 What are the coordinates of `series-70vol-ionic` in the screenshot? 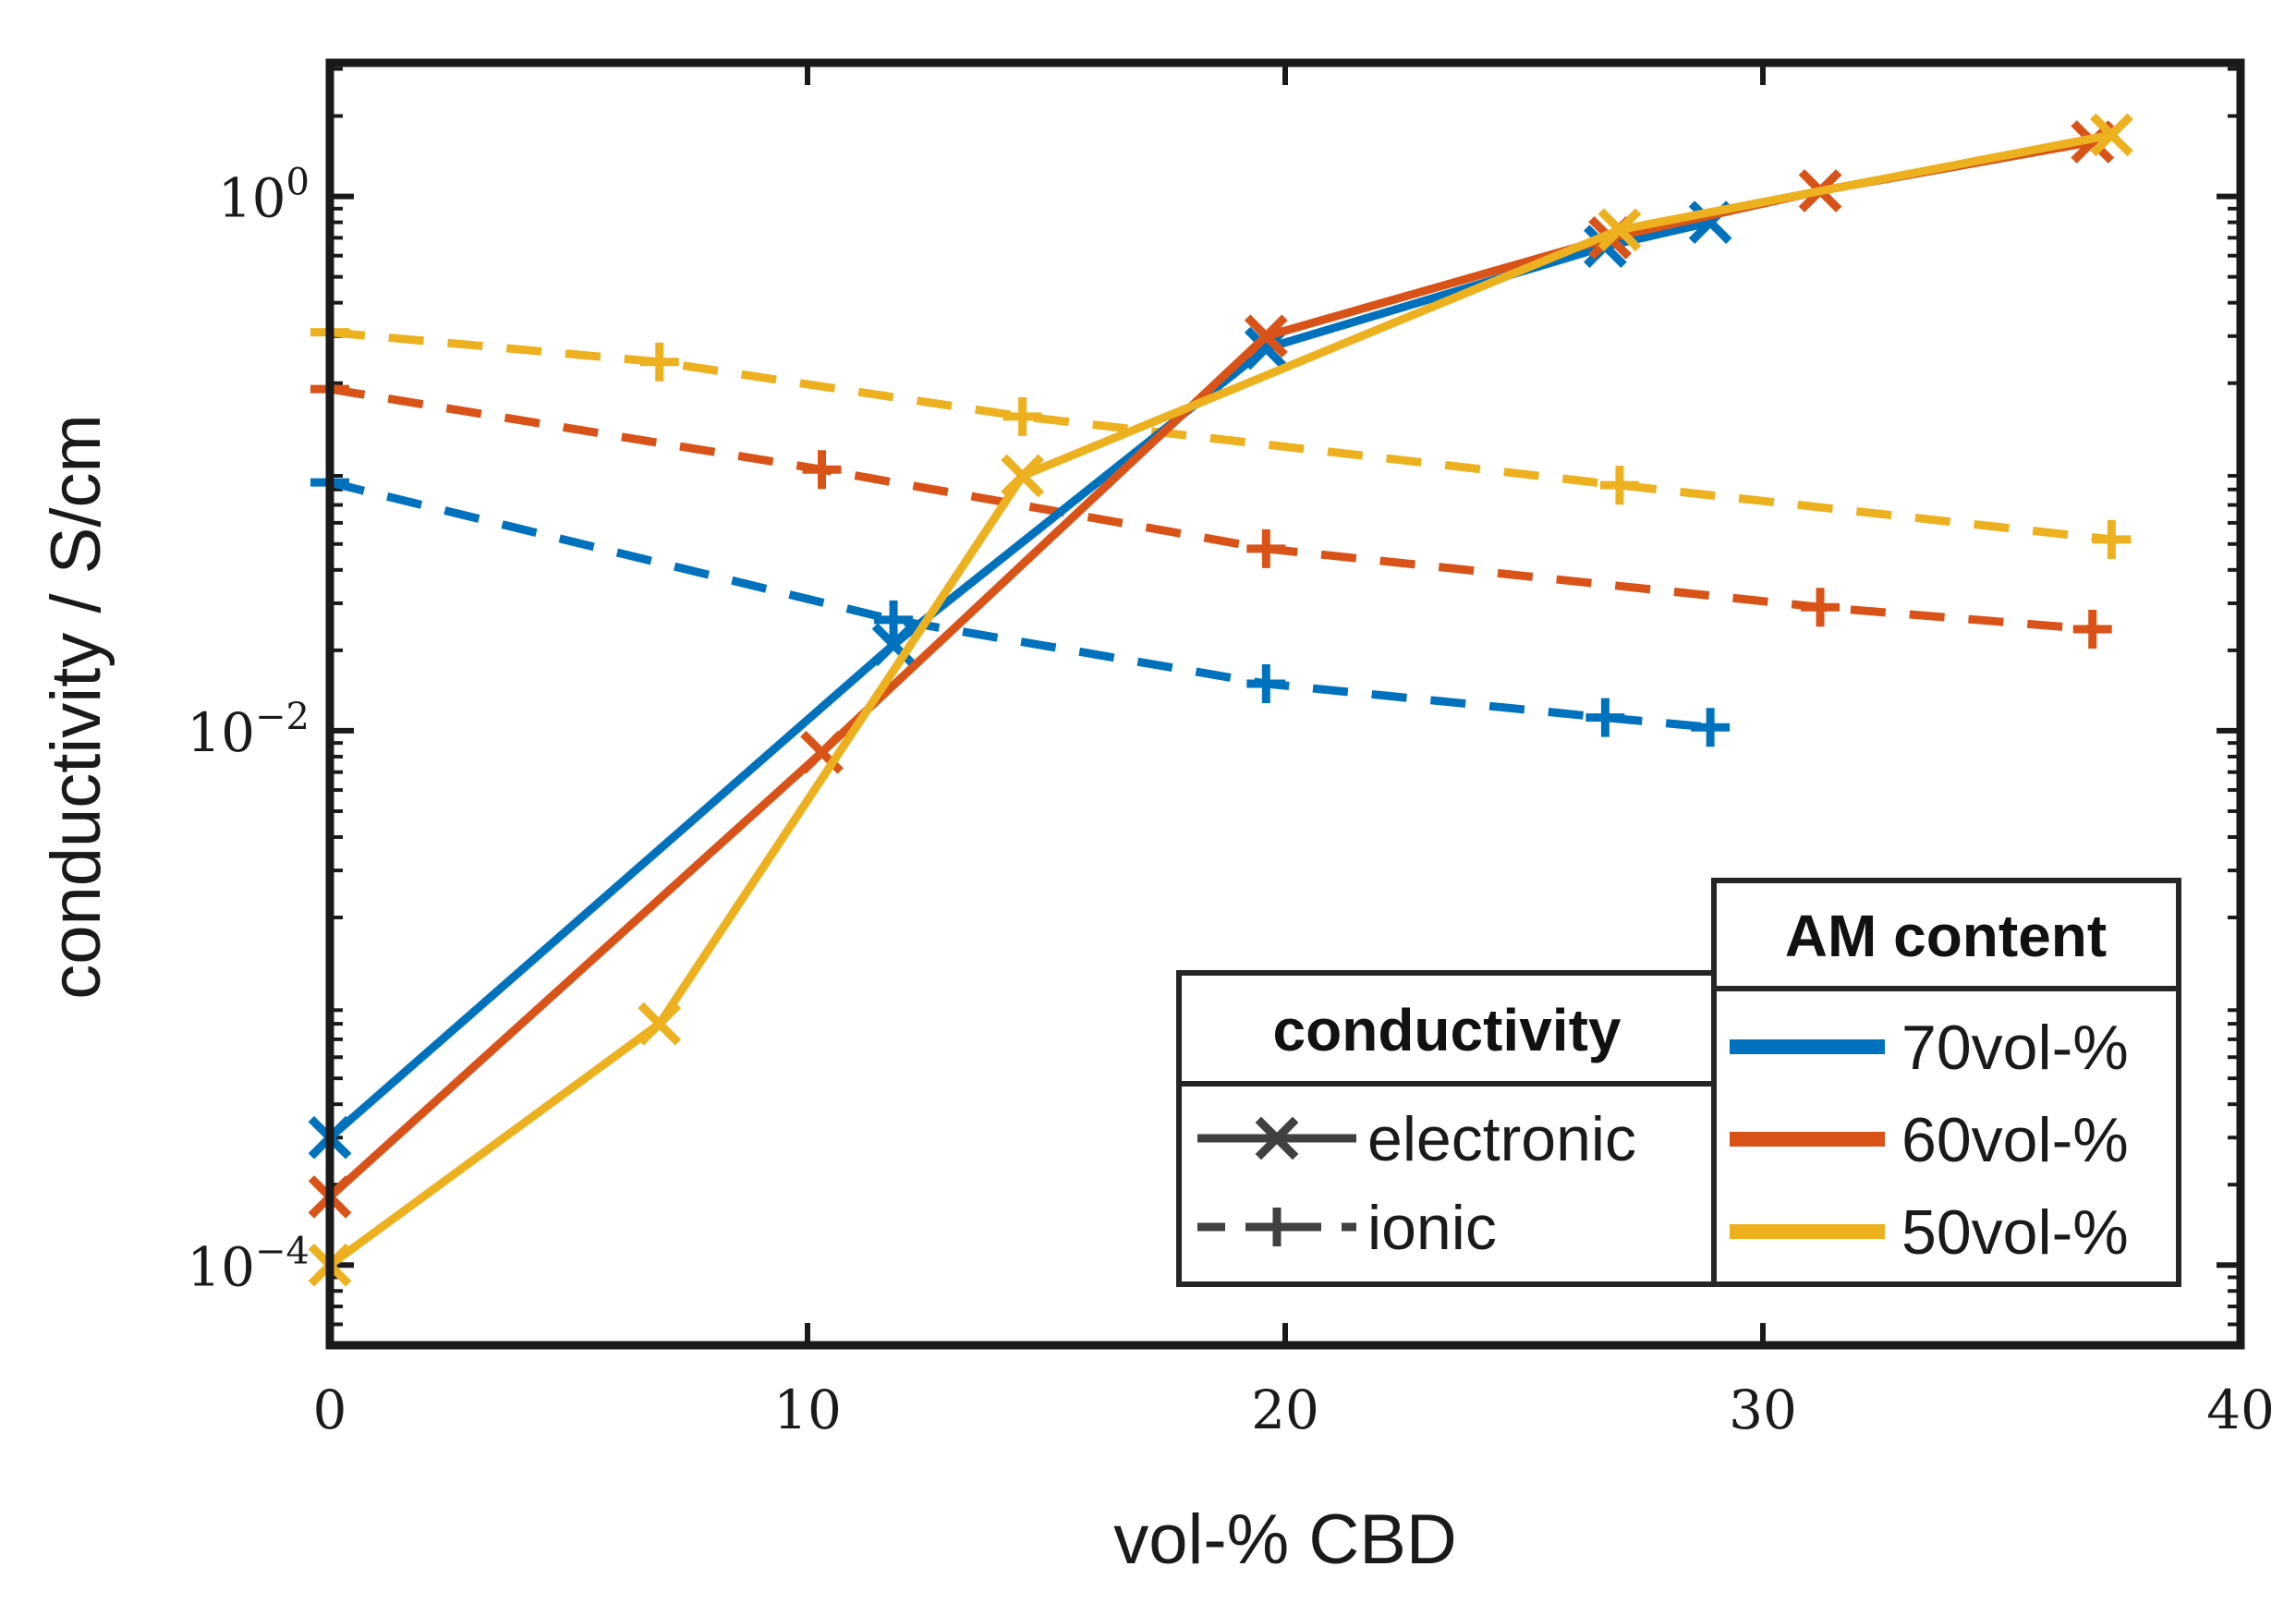 It's located at (1020, 605).